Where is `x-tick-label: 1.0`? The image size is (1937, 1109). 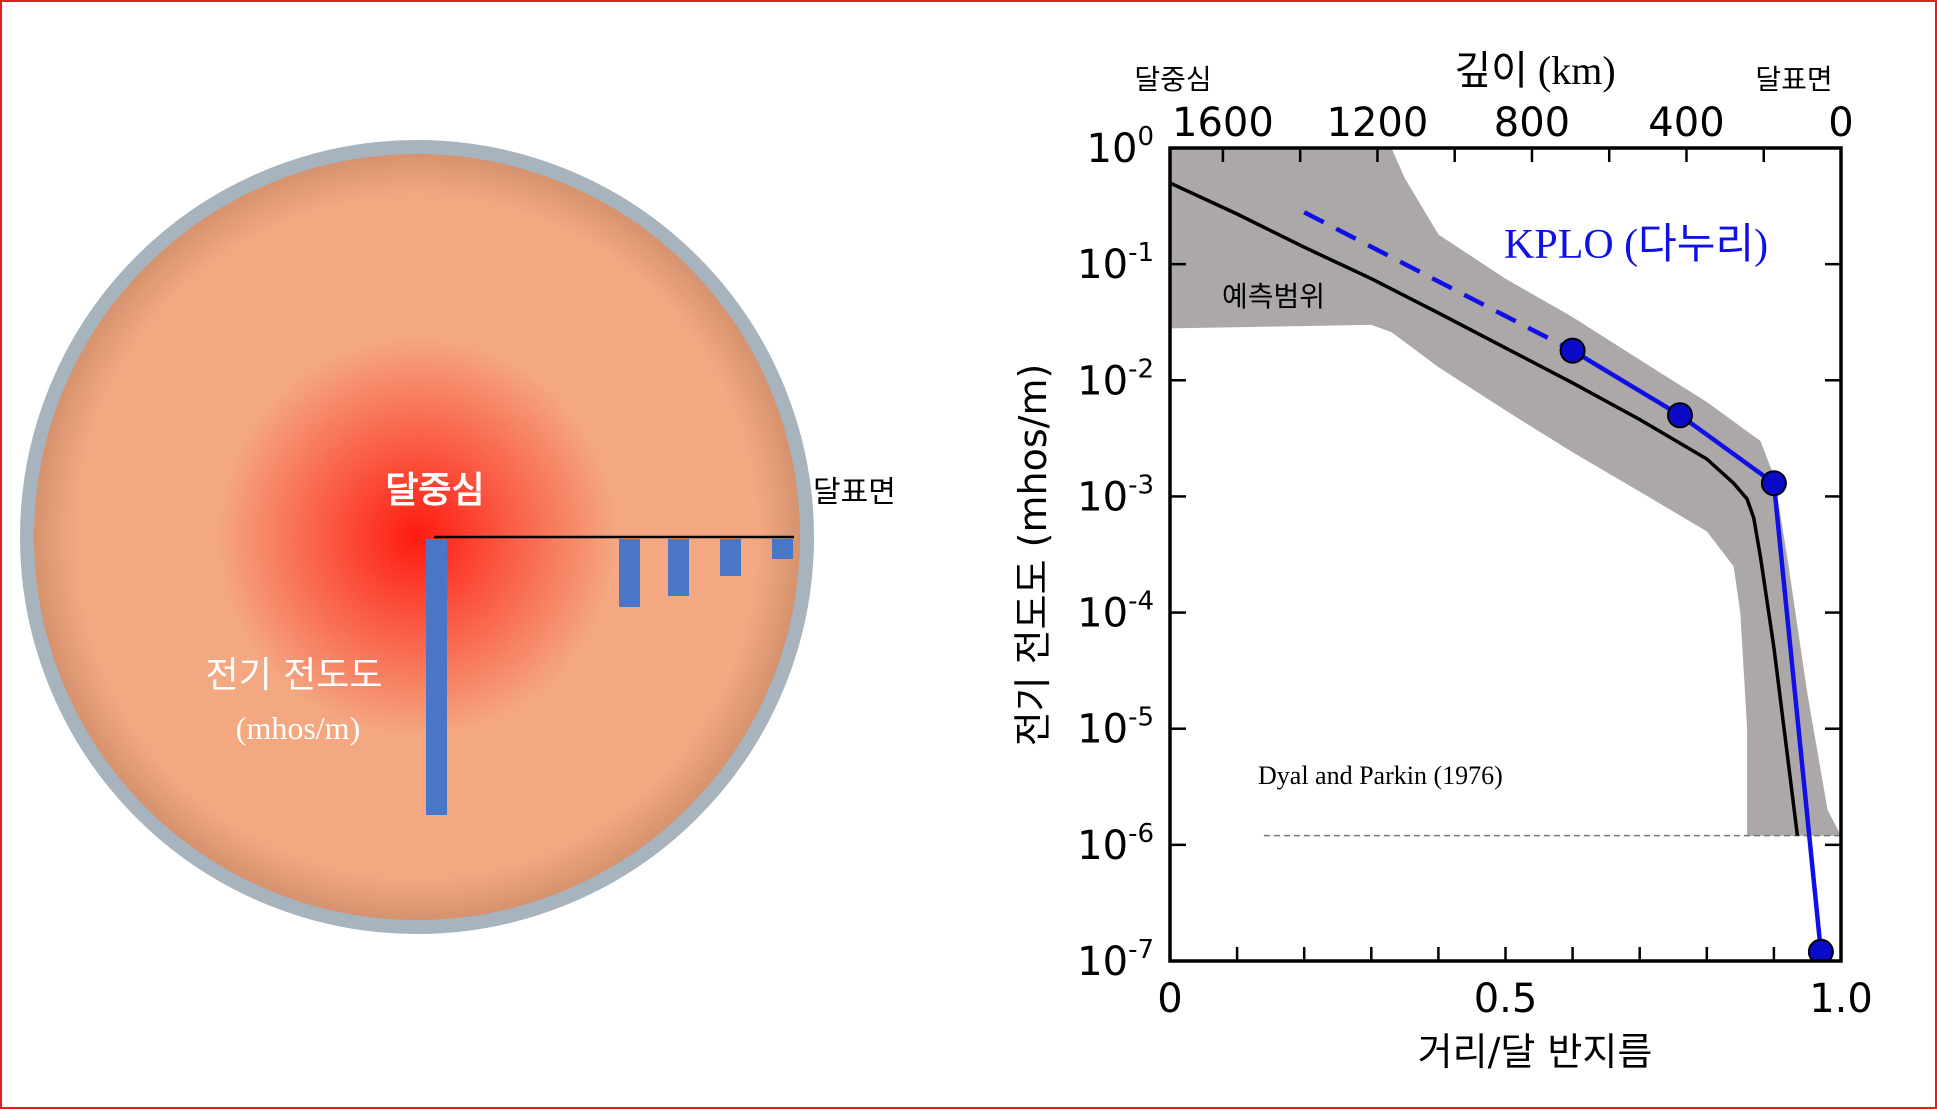
x-tick-label: 1.0 is located at coordinates (1841, 999).